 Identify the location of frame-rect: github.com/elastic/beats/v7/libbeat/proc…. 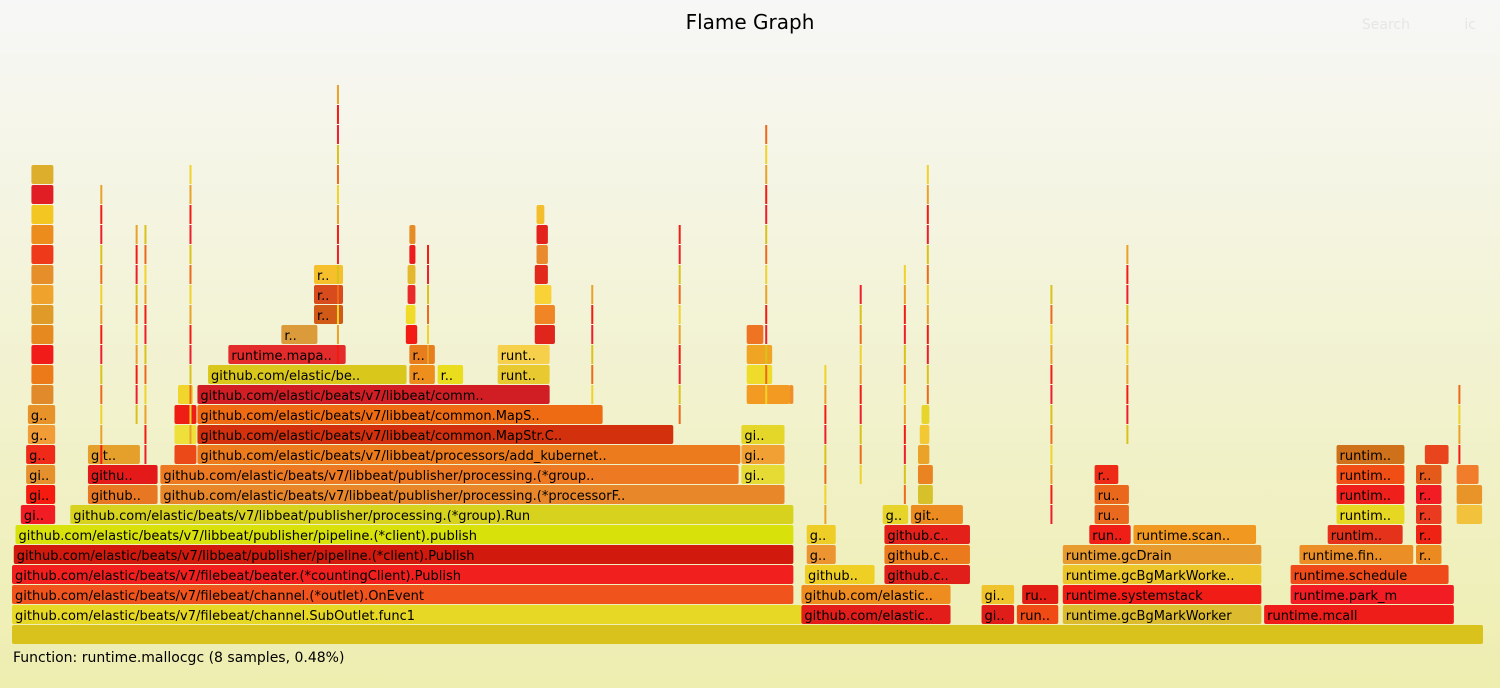
(41, 474).